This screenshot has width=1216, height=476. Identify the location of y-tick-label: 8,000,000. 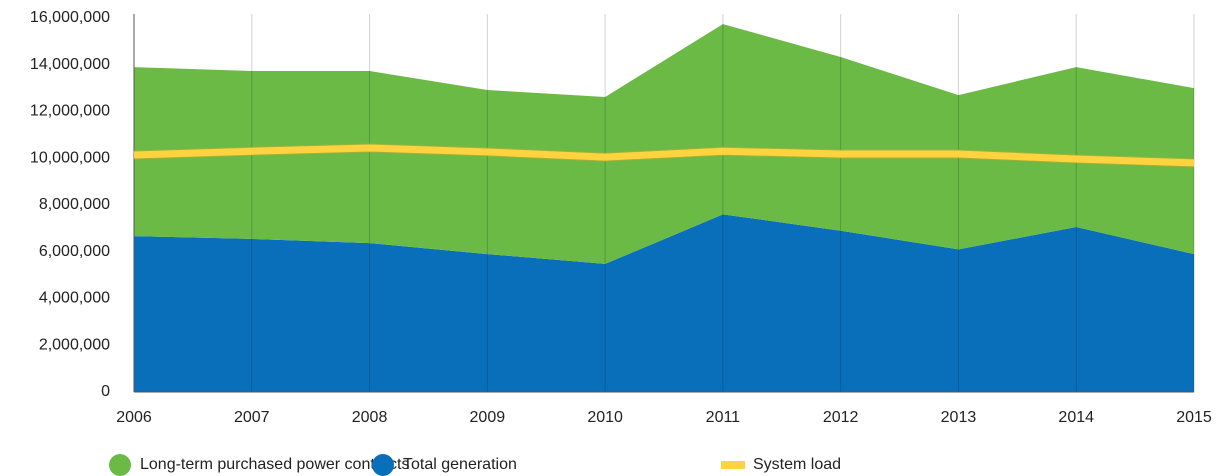
(74, 204).